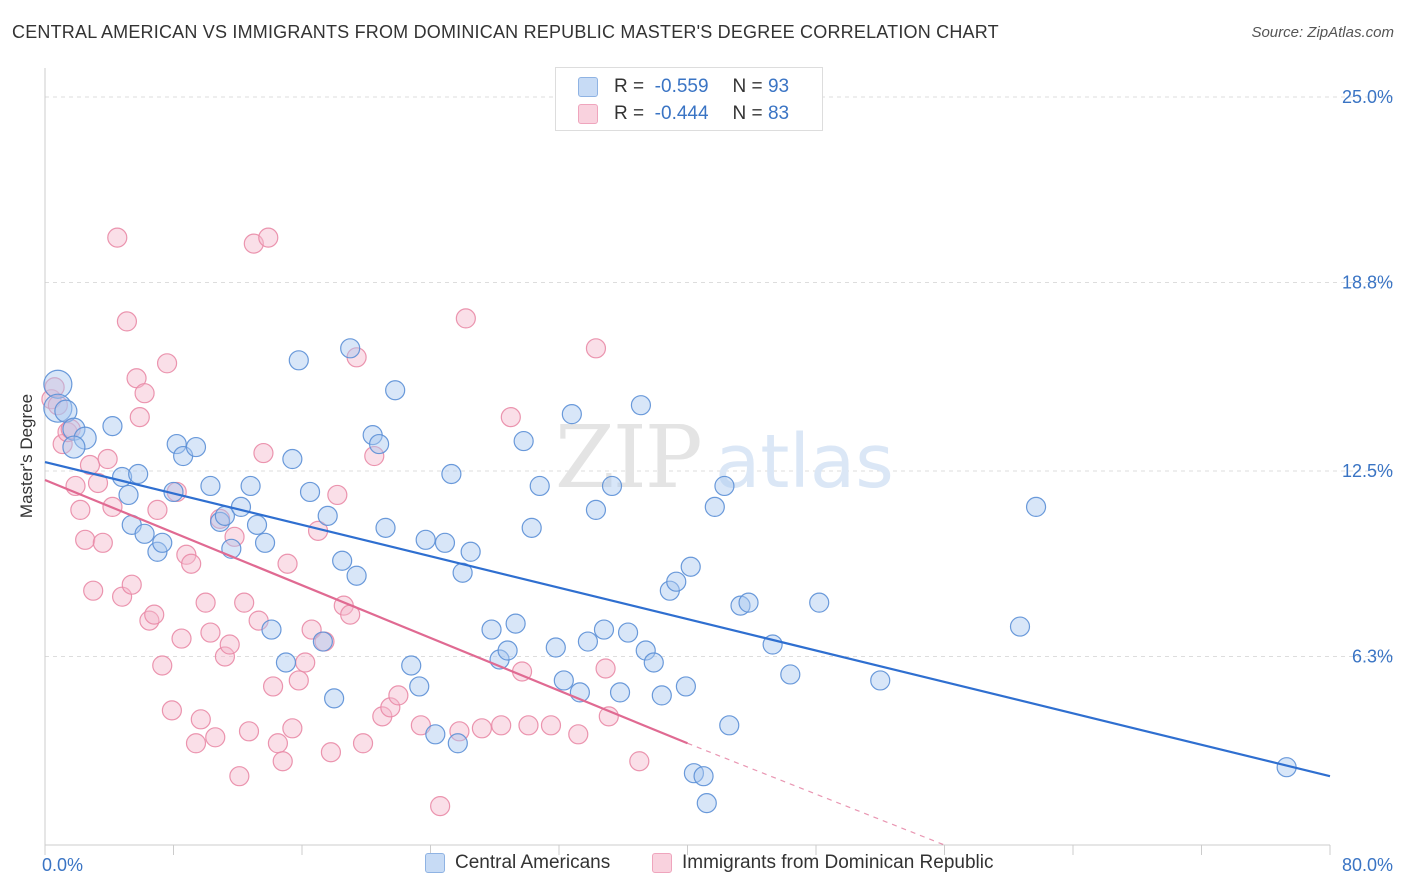  Describe the element at coordinates (588, 114) in the screenshot. I see `legend-swatch-pink` at that location.